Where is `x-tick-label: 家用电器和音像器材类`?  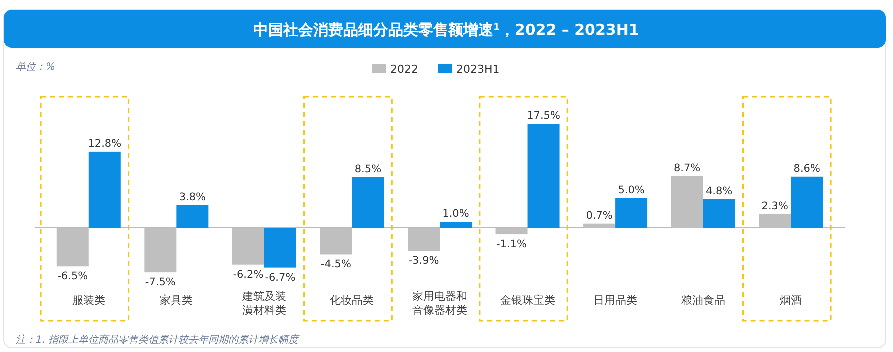 x-tick-label: 家用电器和音像器材类 is located at coordinates (440, 303).